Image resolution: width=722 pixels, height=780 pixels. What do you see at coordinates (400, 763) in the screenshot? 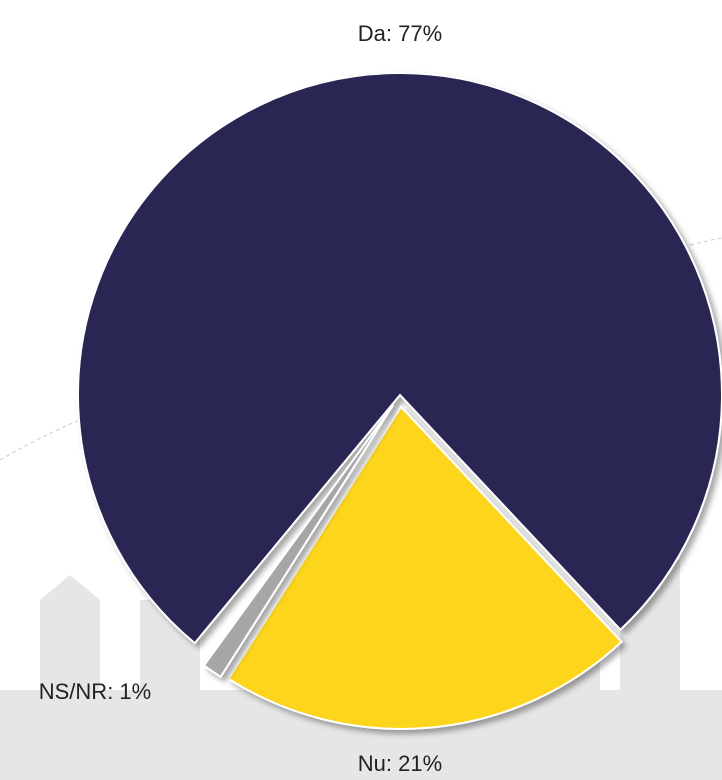
I see `slice-label: Nu: 21%` at bounding box center [400, 763].